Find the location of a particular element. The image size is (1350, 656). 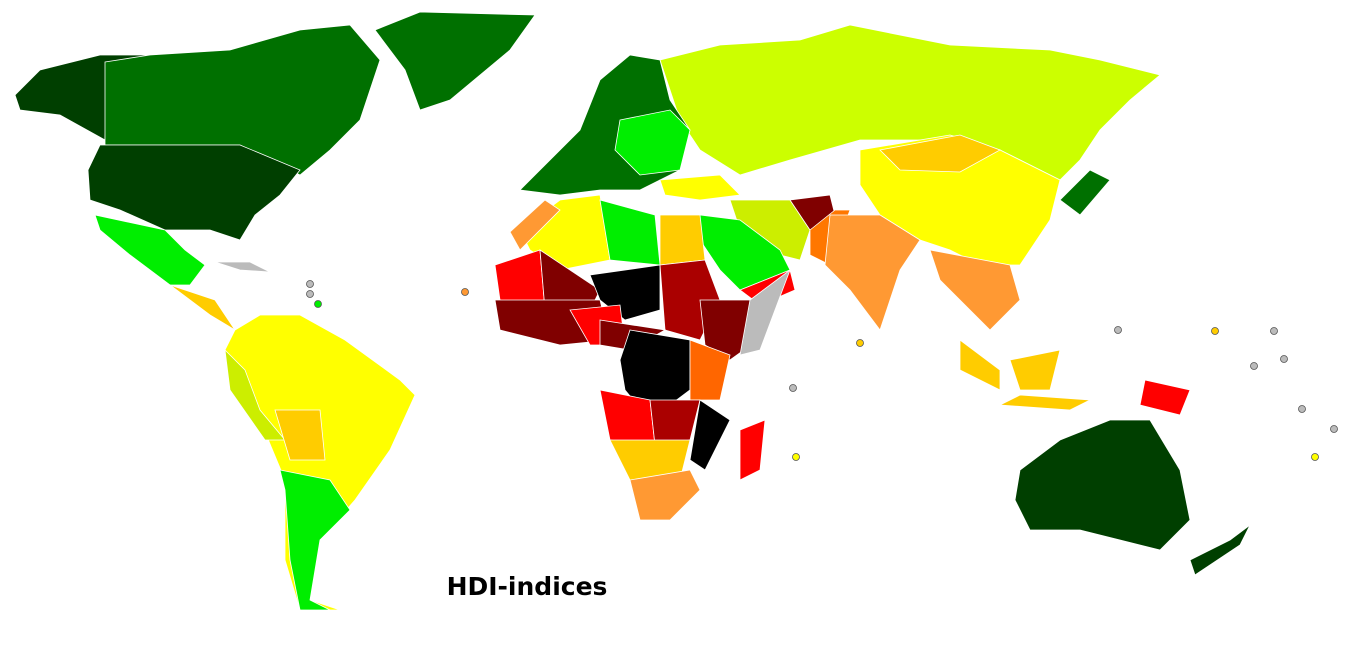

borneo is located at coordinates (1035, 370).